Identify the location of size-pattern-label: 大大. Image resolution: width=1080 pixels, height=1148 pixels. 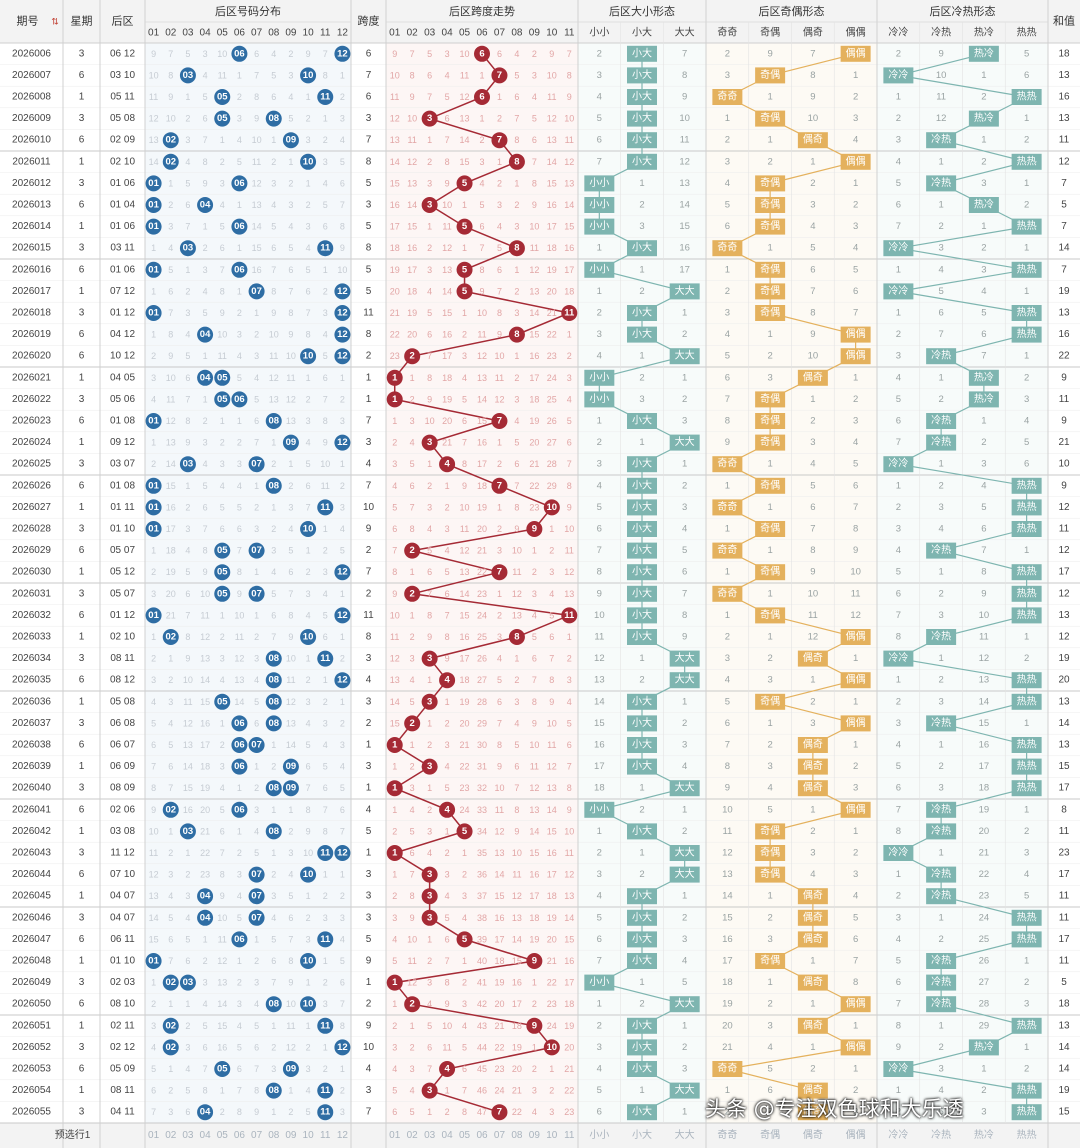
(685, 1003).